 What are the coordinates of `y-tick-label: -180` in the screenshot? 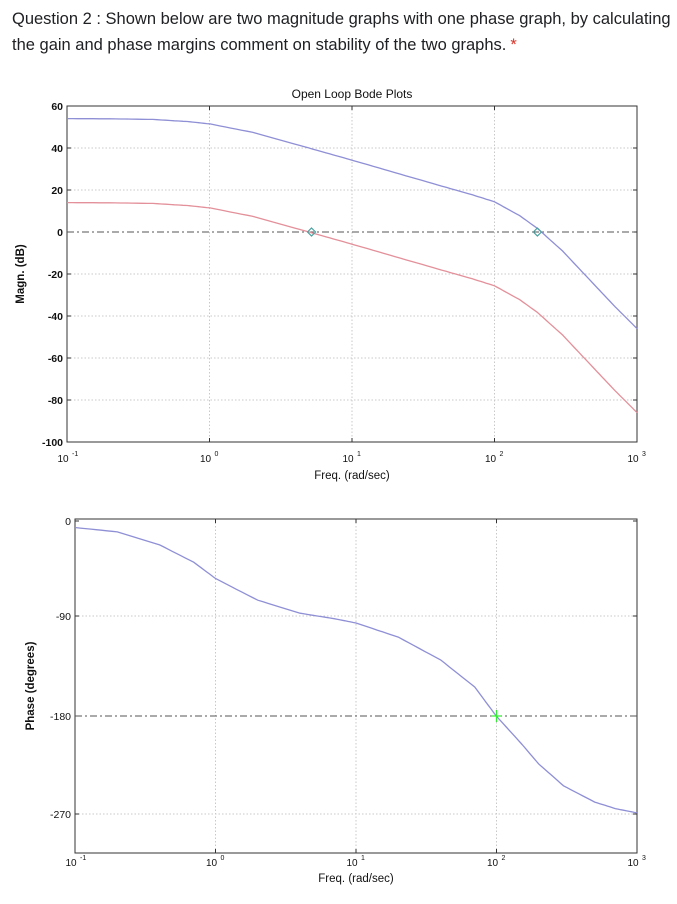 It's located at (60, 717).